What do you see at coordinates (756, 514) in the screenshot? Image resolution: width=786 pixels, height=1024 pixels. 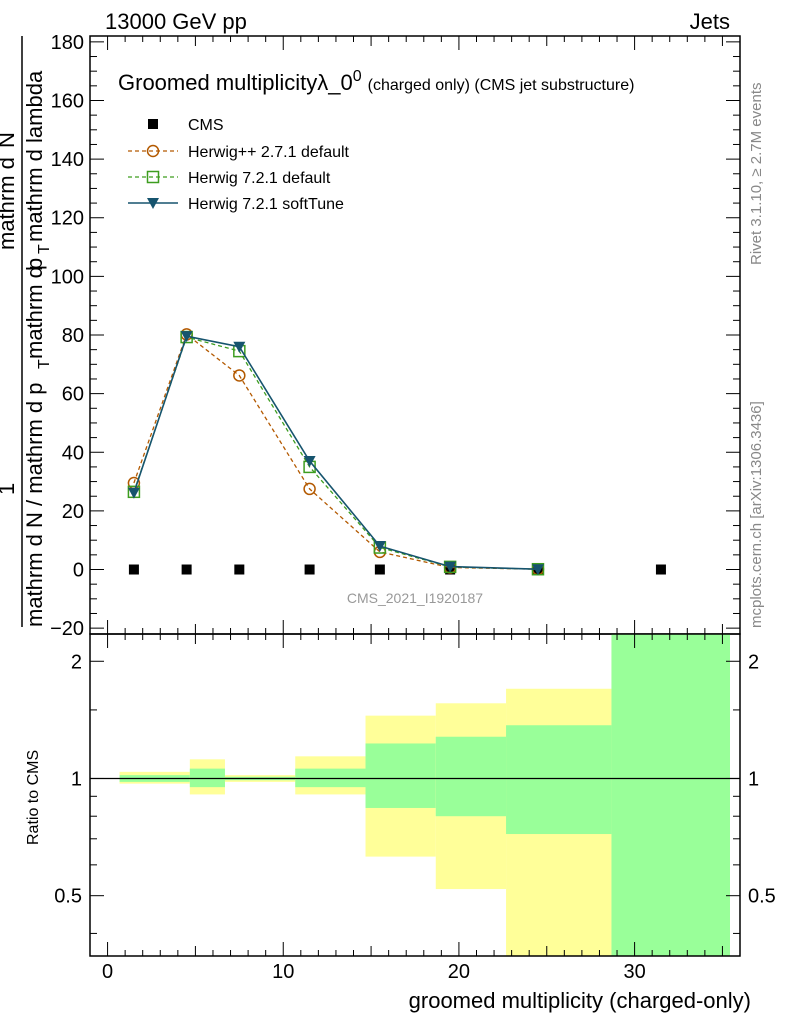 I see `mcplots-label: mcplots.cern.ch [arXiv:1306.3436]` at bounding box center [756, 514].